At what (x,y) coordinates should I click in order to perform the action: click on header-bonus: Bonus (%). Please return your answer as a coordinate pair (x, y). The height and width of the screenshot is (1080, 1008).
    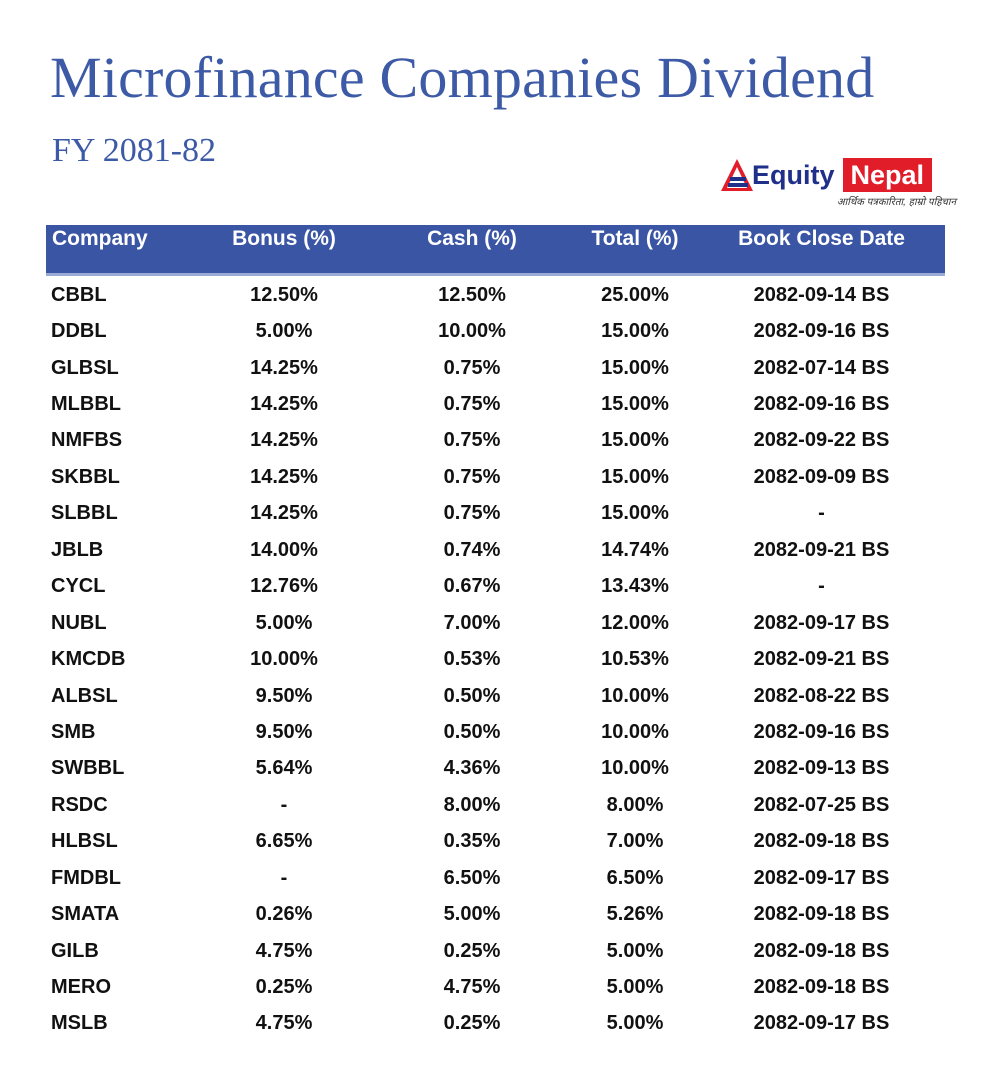
    Looking at the image, I should click on (284, 238).